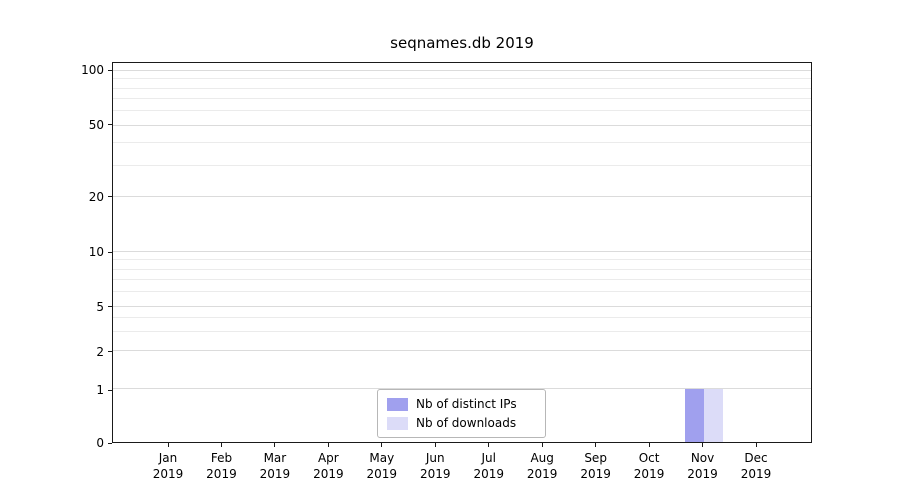 This screenshot has width=900, height=500. I want to click on y-tick-label: 10, so click(96, 252).